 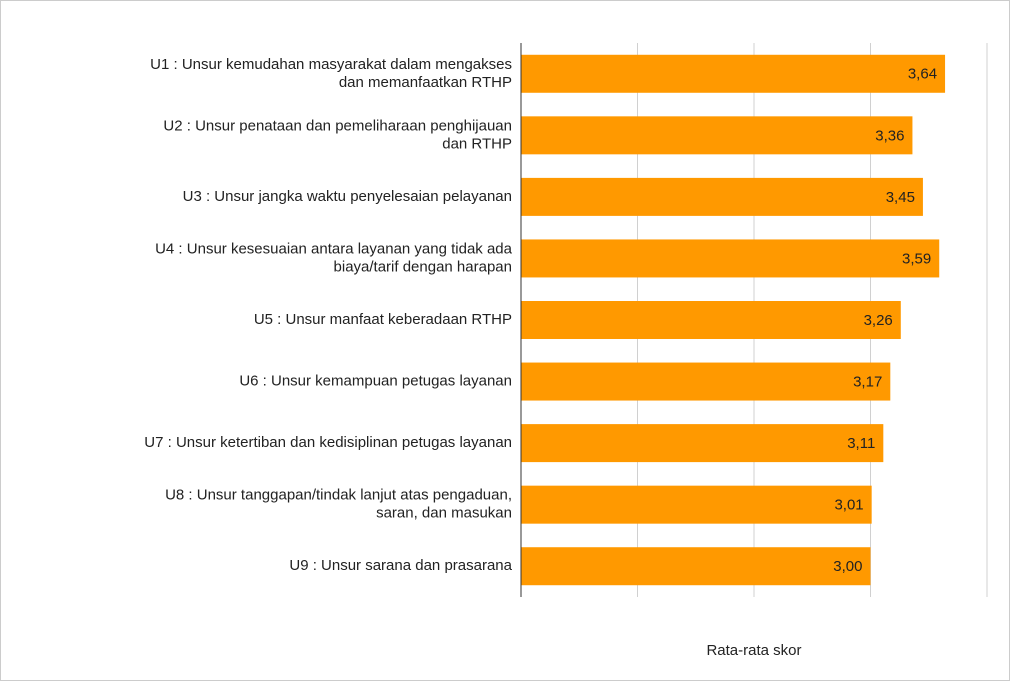 What do you see at coordinates (848, 505) in the screenshot?
I see `data-label: 3,01` at bounding box center [848, 505].